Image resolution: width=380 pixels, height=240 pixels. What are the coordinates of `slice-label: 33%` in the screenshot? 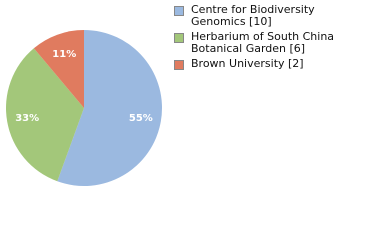 It's located at (27, 118).